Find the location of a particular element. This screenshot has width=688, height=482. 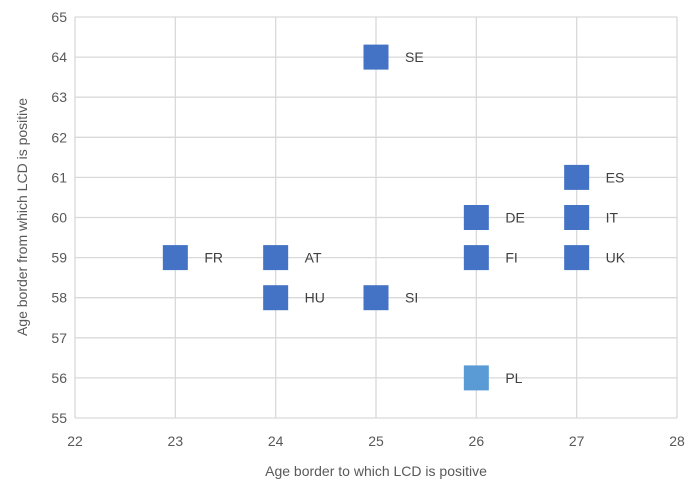

data-point-label: UK is located at coordinates (616, 258).